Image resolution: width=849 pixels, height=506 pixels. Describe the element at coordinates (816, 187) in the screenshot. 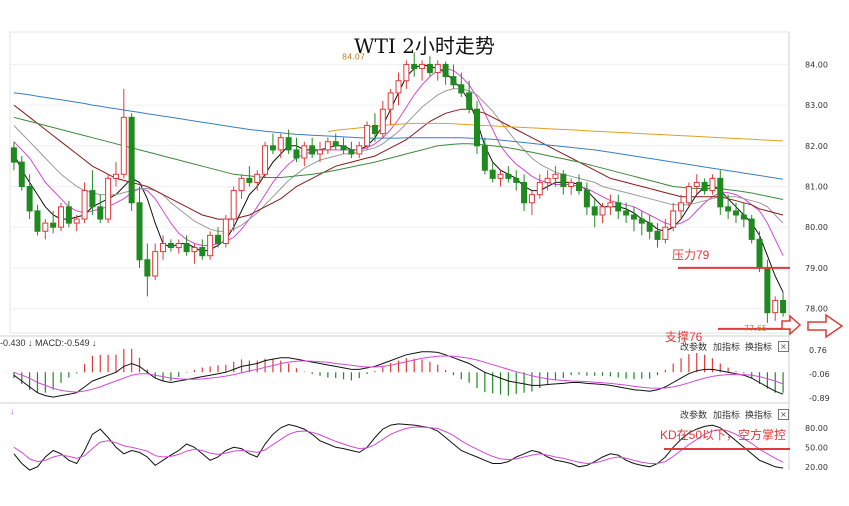

I see `price-tick-label: 81.00` at that location.